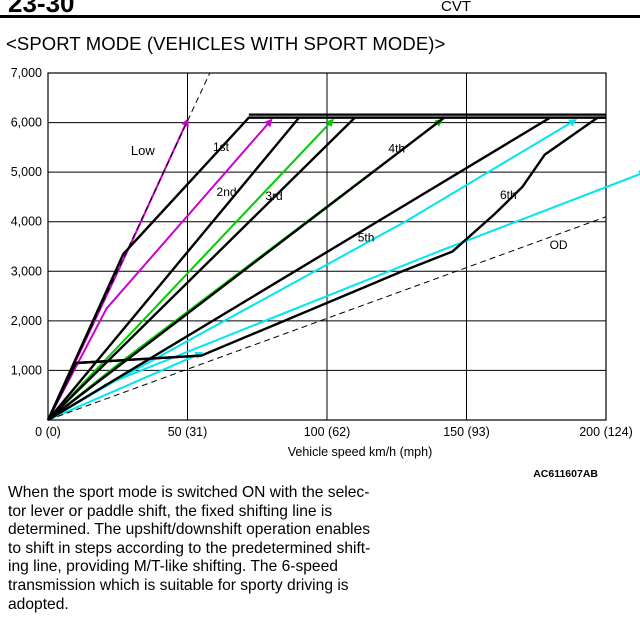 The height and width of the screenshot is (635, 640). What do you see at coordinates (26, 73) in the screenshot?
I see `y-tick-label: 7,000` at bounding box center [26, 73].